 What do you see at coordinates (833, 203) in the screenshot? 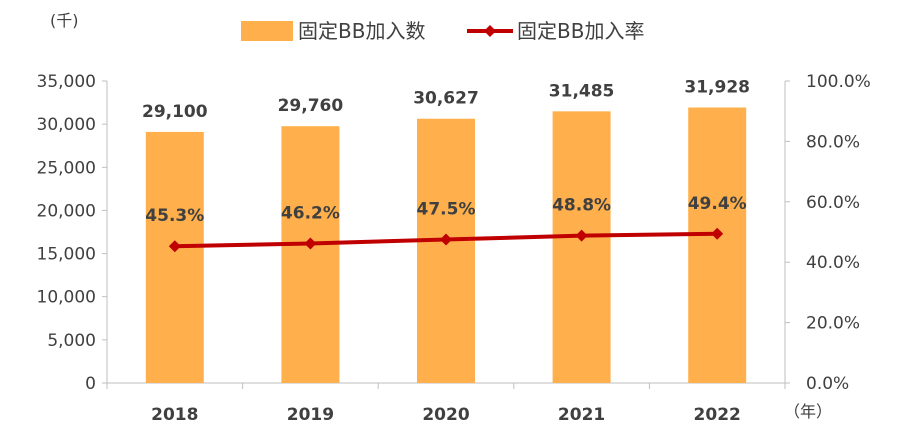
I see `y-right-tick-label: 60.0%` at bounding box center [833, 203].